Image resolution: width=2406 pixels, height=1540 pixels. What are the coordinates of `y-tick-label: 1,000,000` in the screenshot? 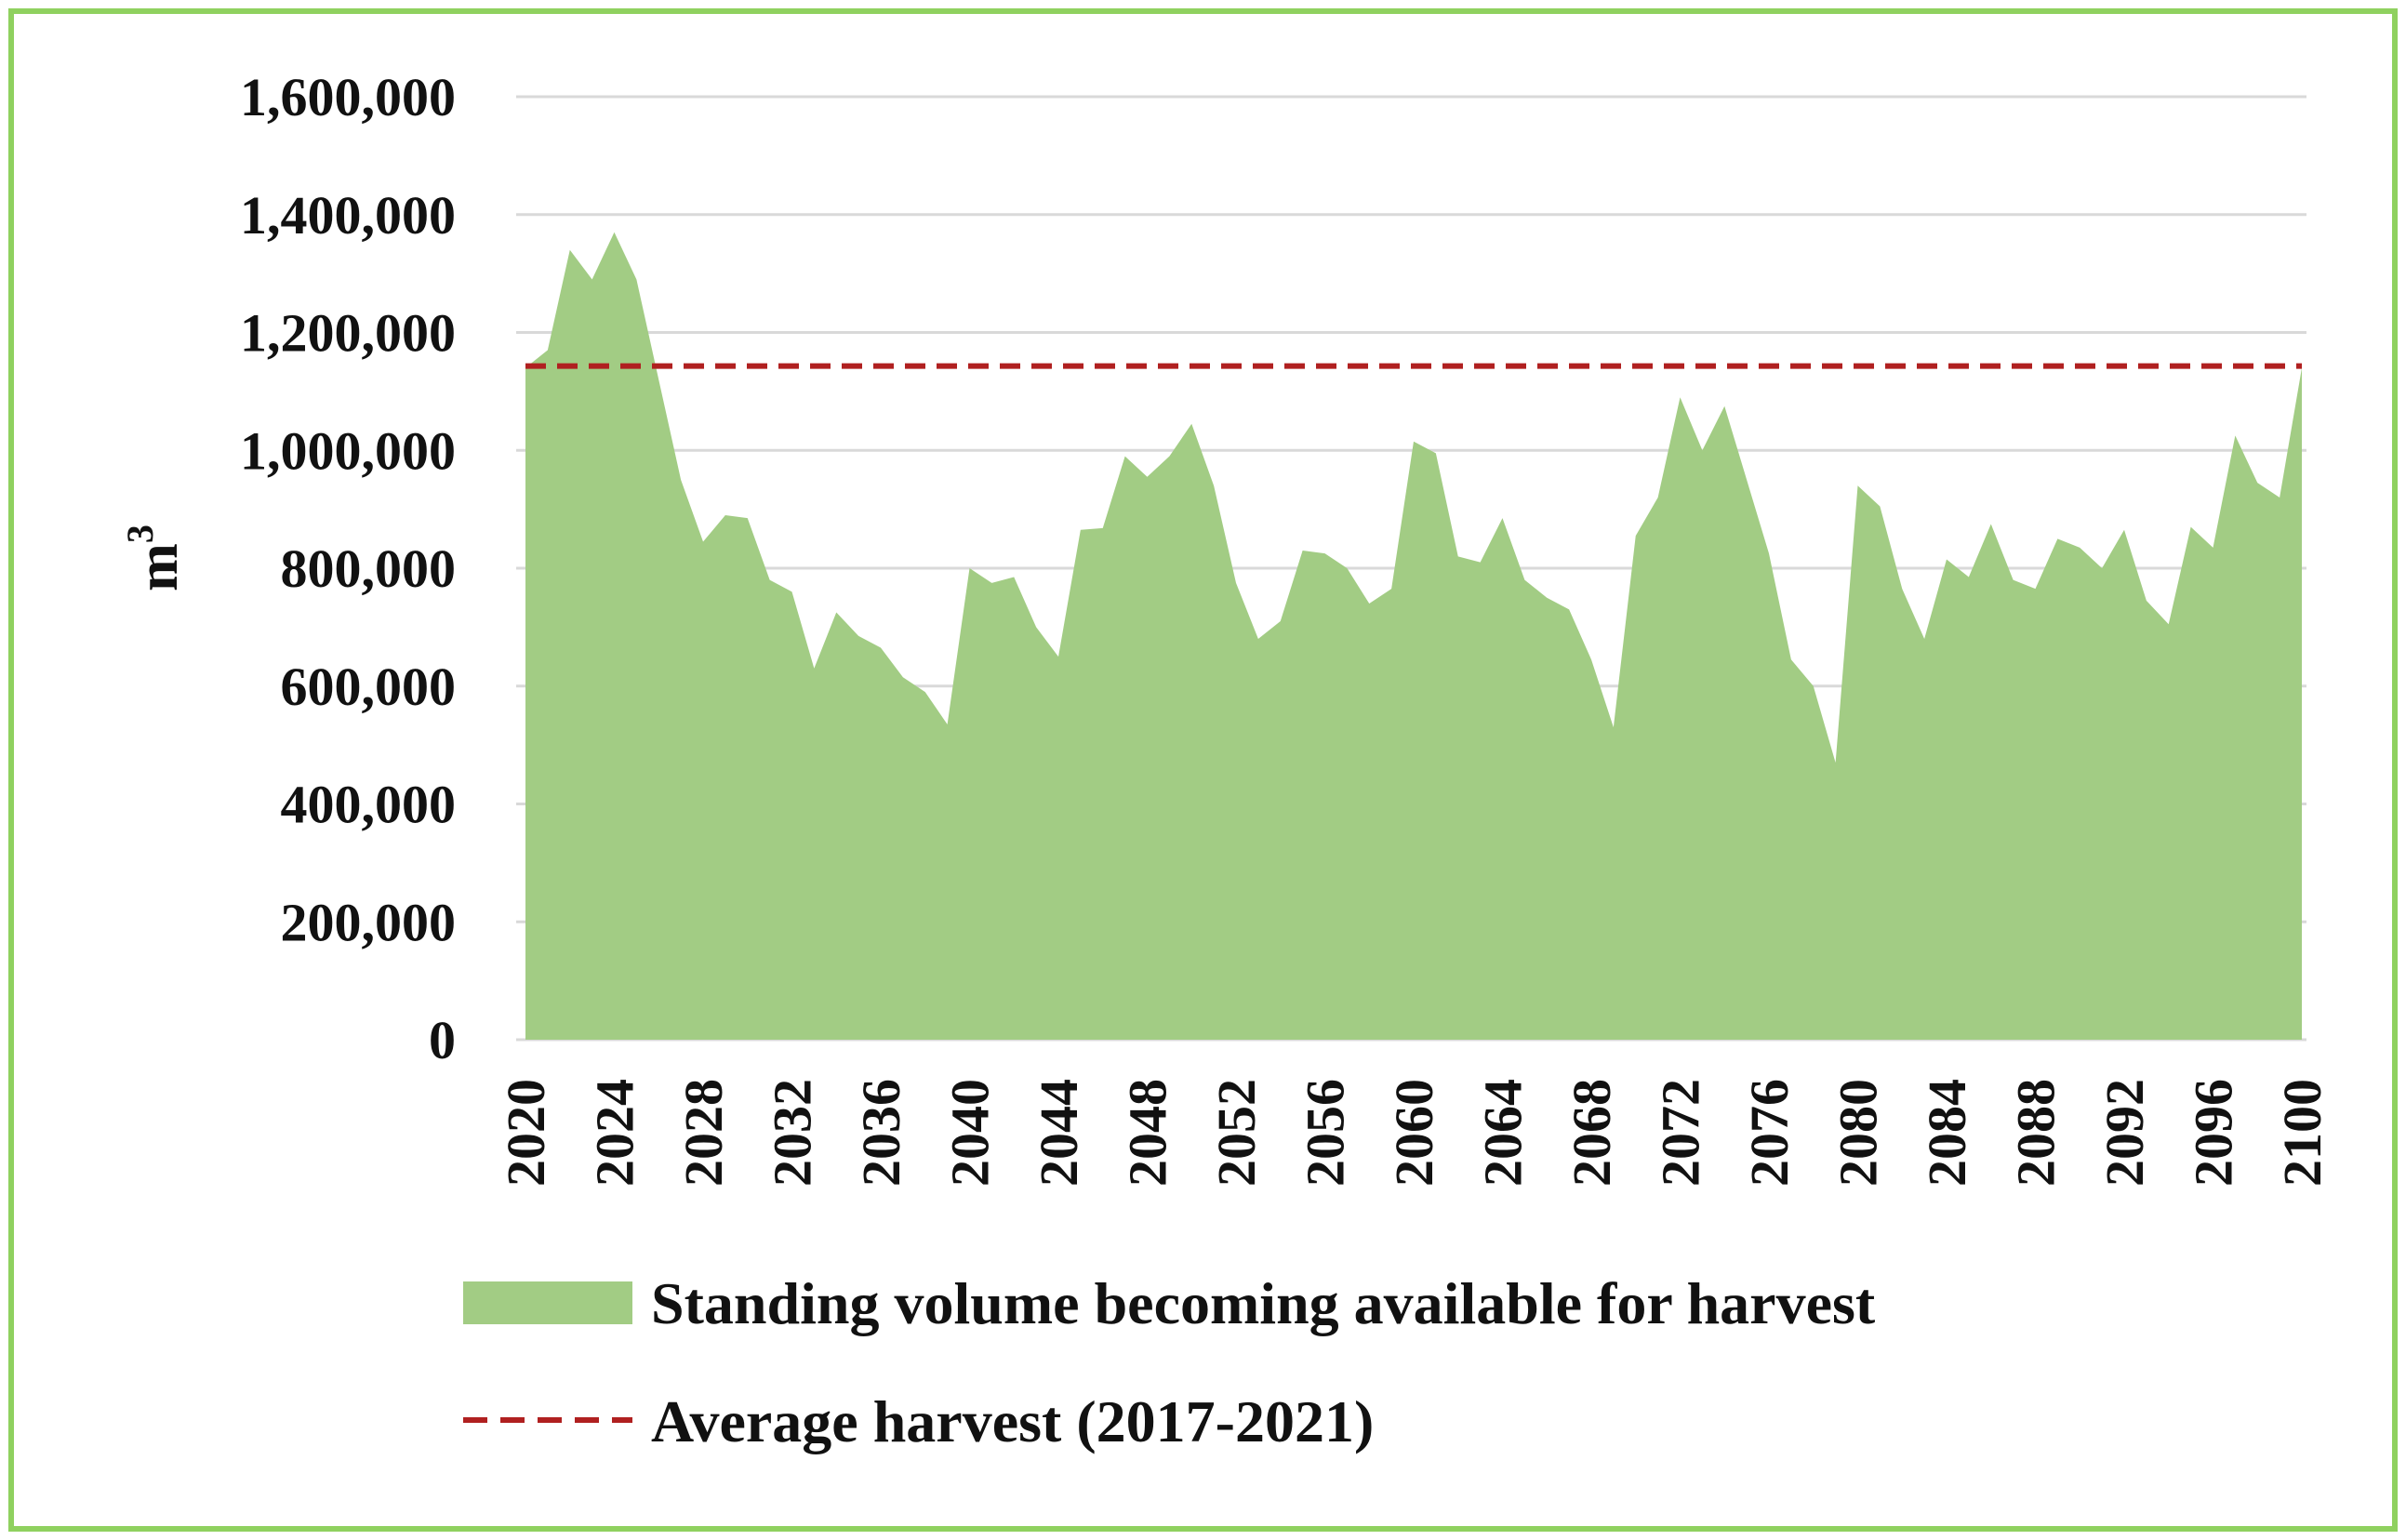 It's located at (348, 450).